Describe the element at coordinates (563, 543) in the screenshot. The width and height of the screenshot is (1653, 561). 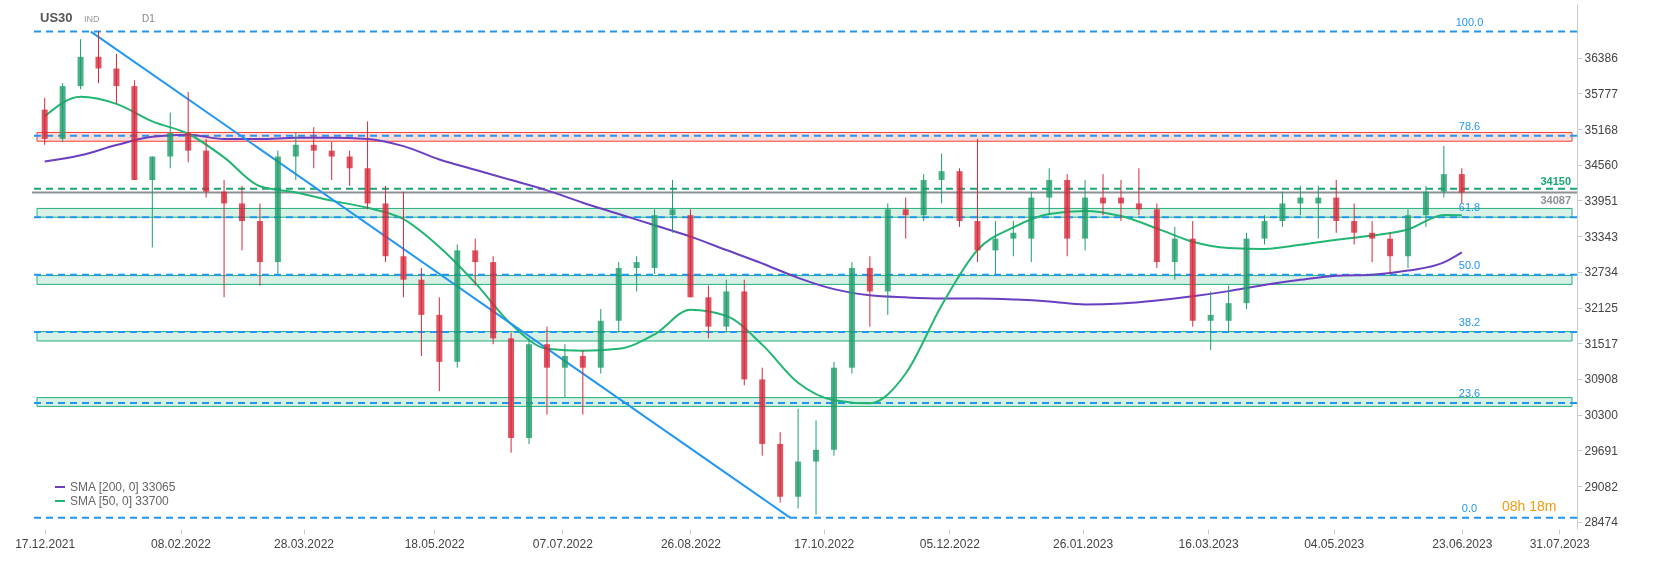
I see `x-tick-label: 07.07.2022` at that location.